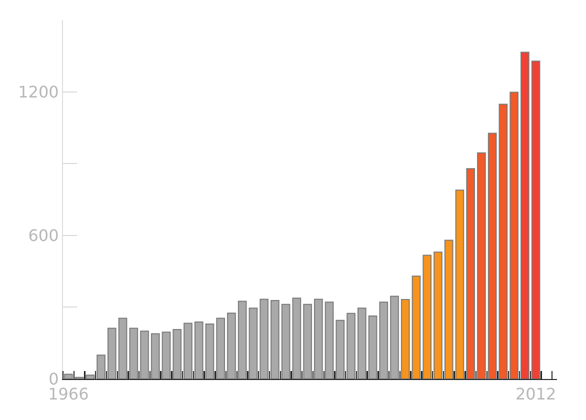 The height and width of the screenshot is (420, 586). I want to click on x-tick-label: 2012, so click(535, 394).